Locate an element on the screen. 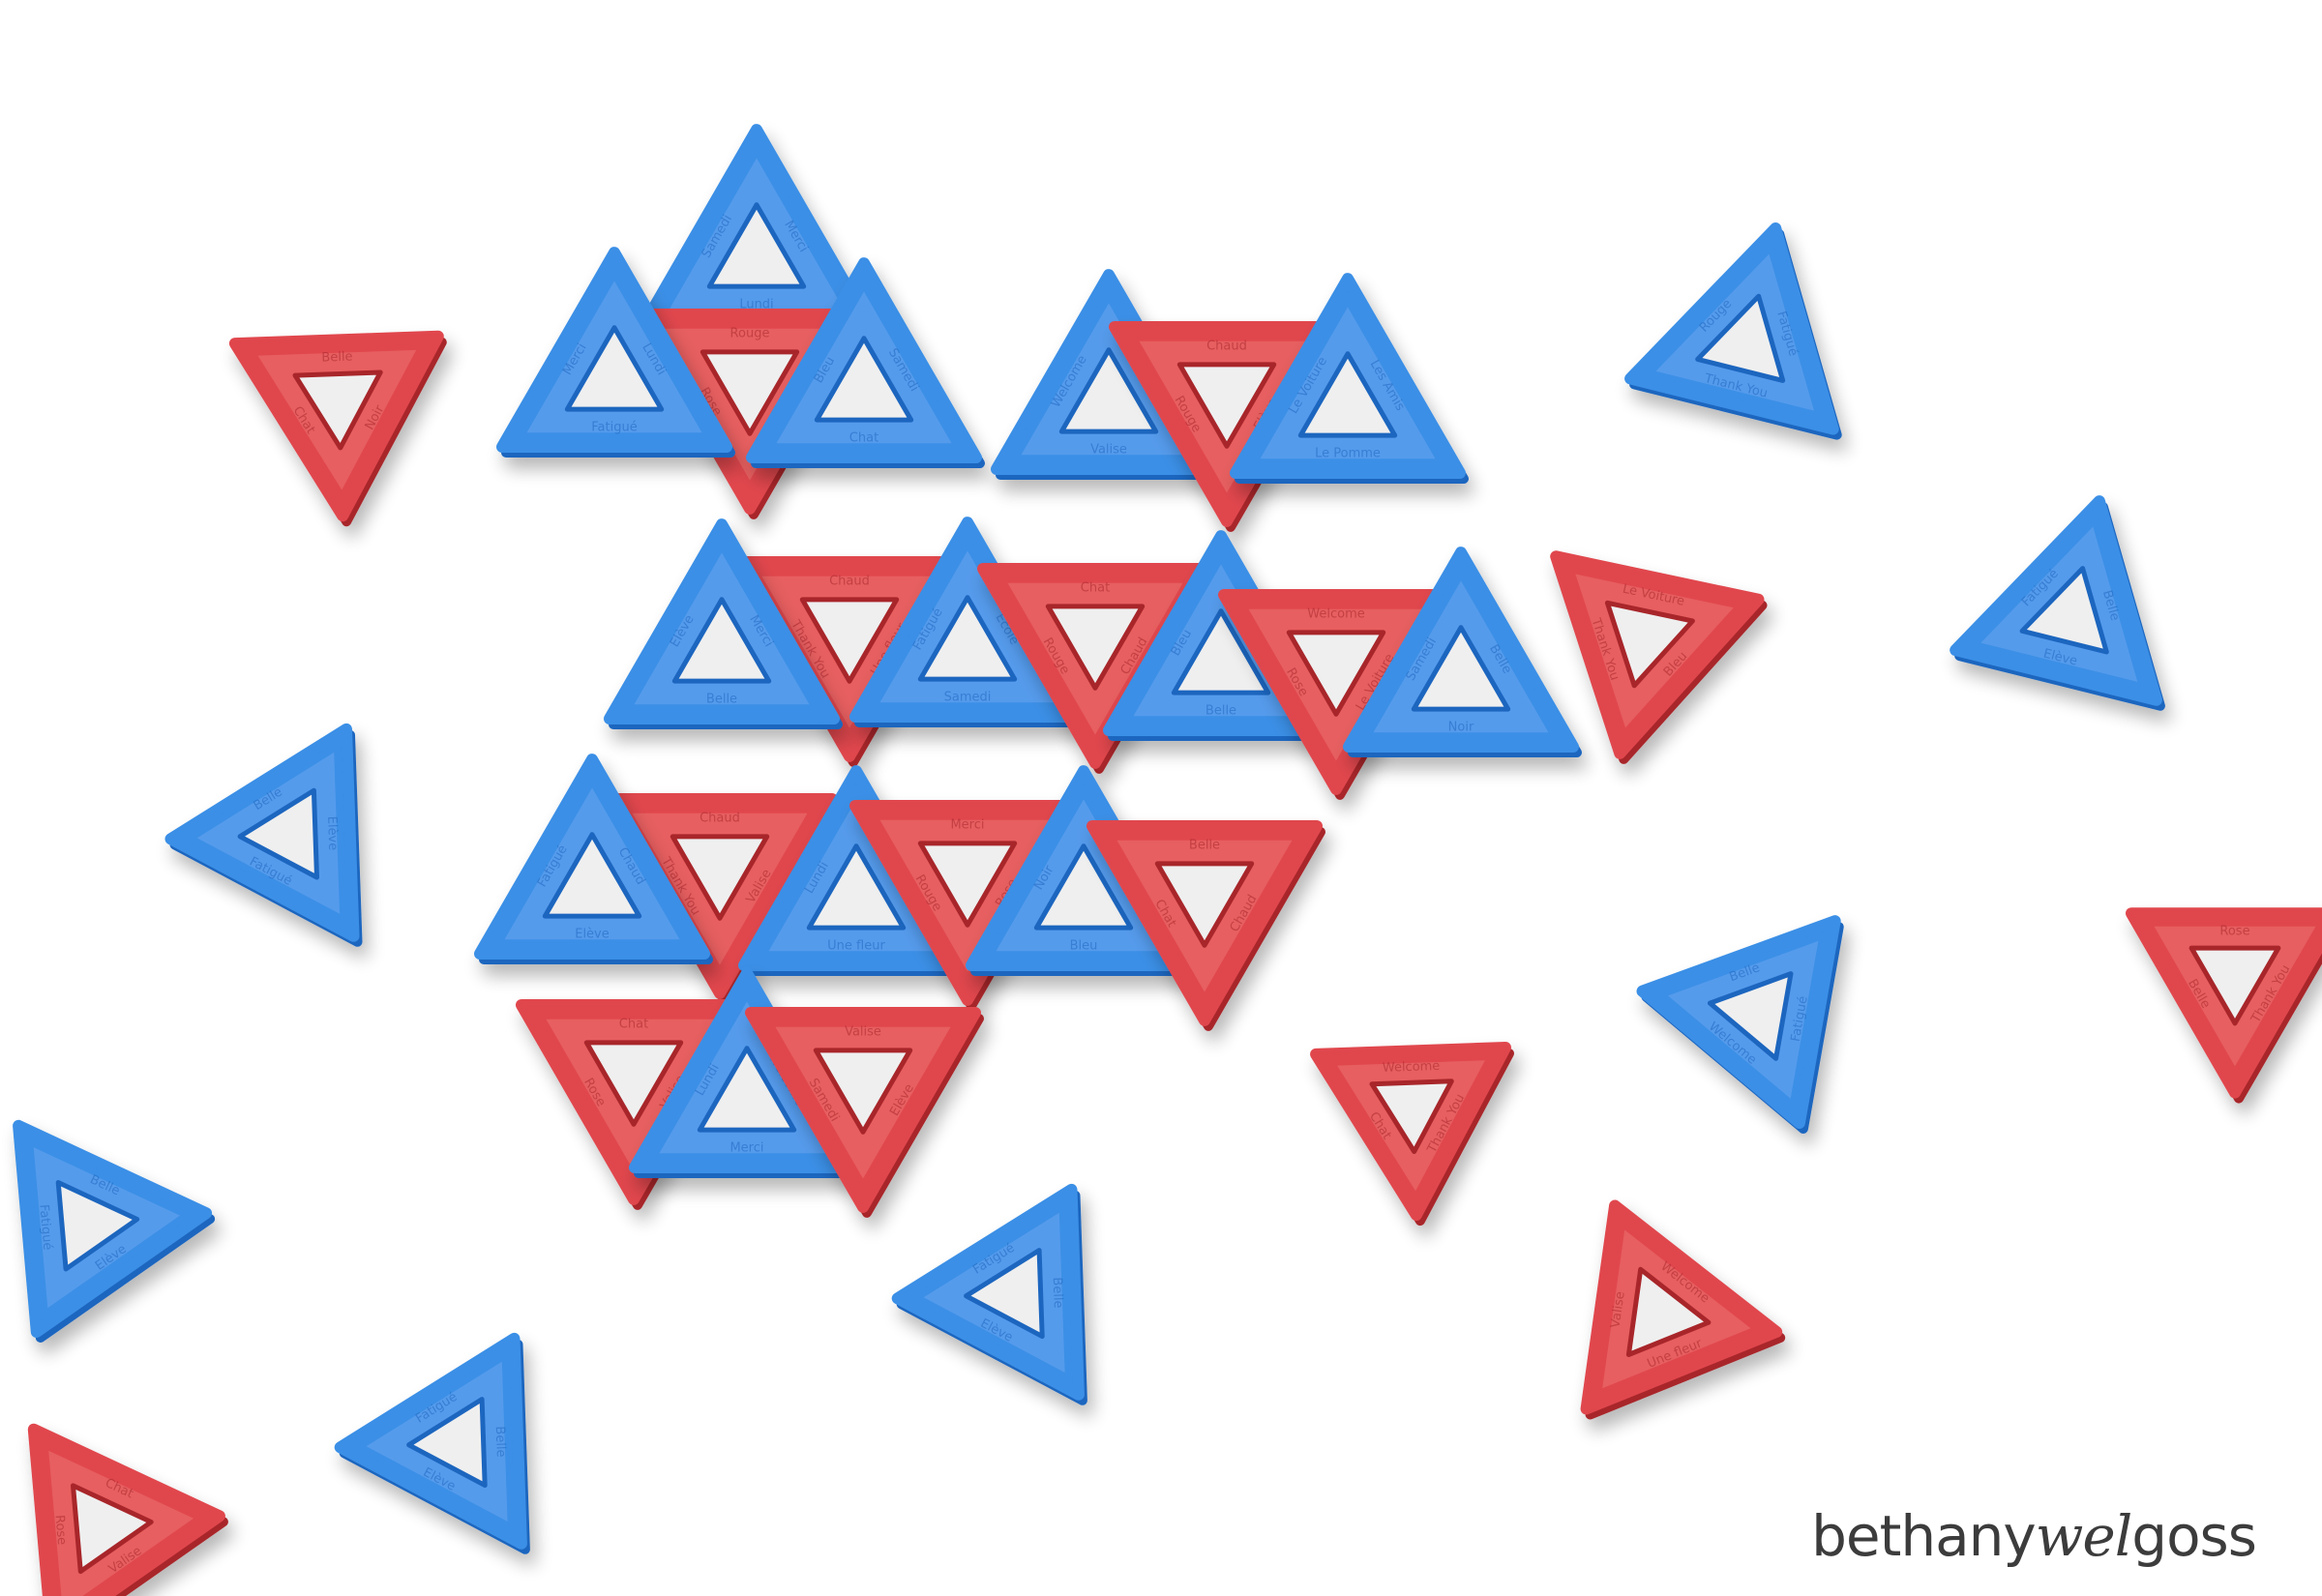 The width and height of the screenshot is (2322, 1596). tile-engraved-word: Le Pomme is located at coordinates (1348, 453).